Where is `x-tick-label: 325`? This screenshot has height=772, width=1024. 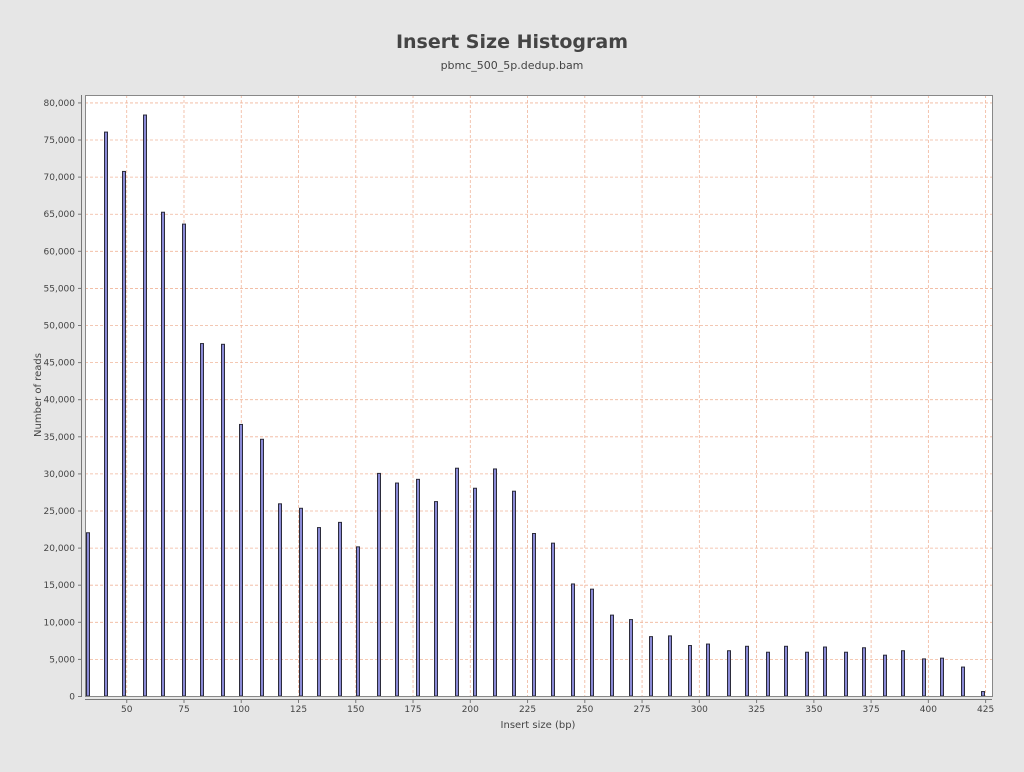 x-tick-label: 325 is located at coordinates (756, 710).